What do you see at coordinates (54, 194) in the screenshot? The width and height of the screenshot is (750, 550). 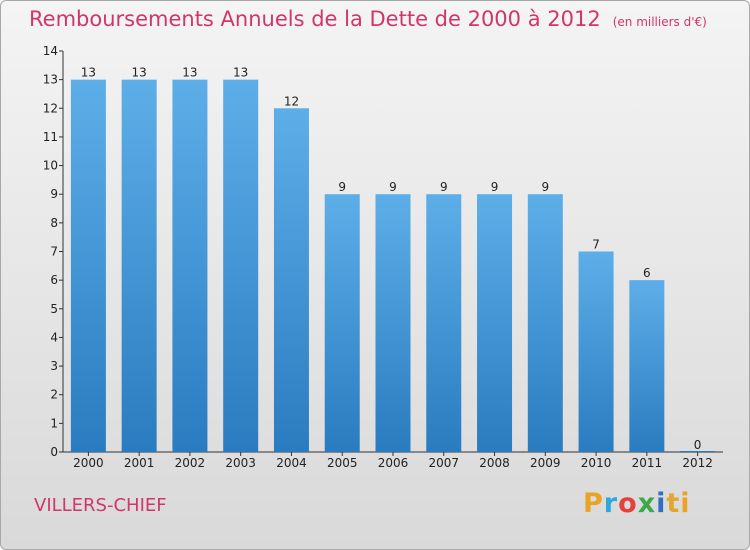 I see `y-tick-label: 9` at bounding box center [54, 194].